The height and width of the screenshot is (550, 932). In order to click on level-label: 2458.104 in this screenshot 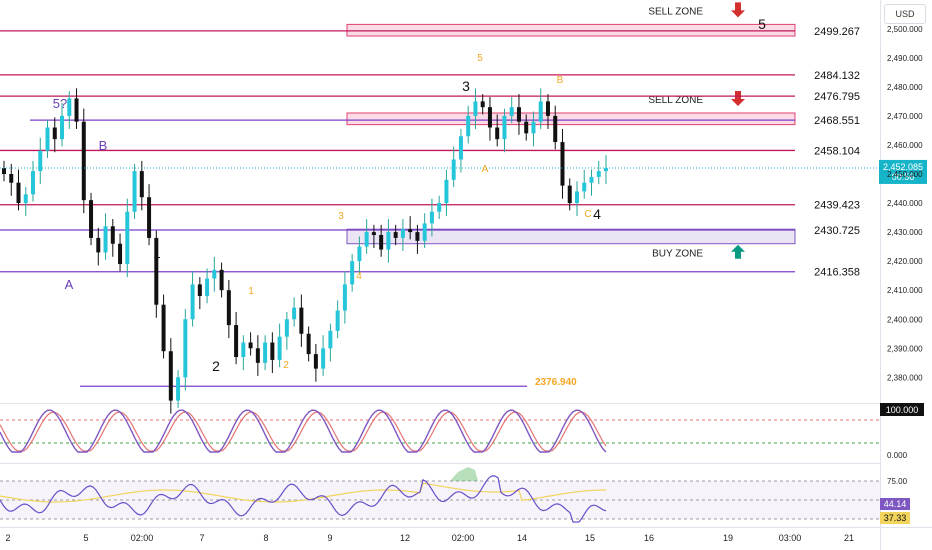, I will do `click(837, 151)`.